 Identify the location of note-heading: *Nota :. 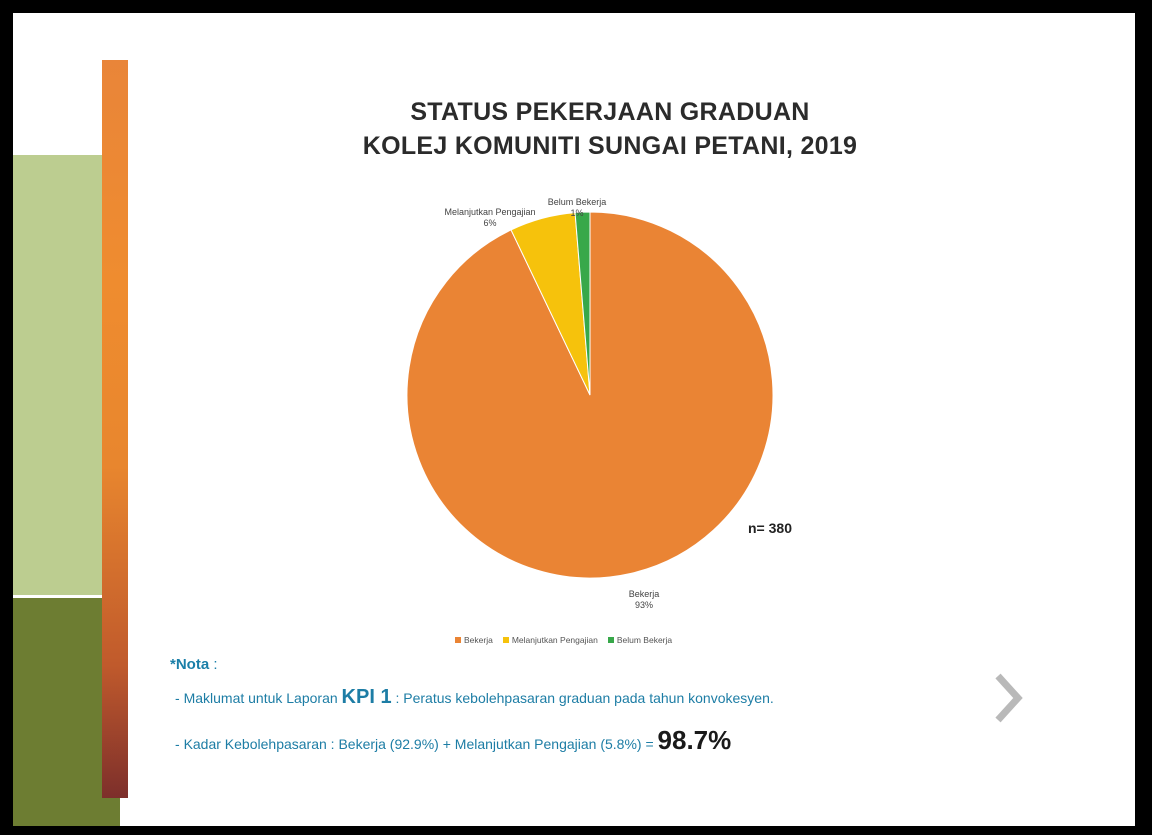
(194, 664).